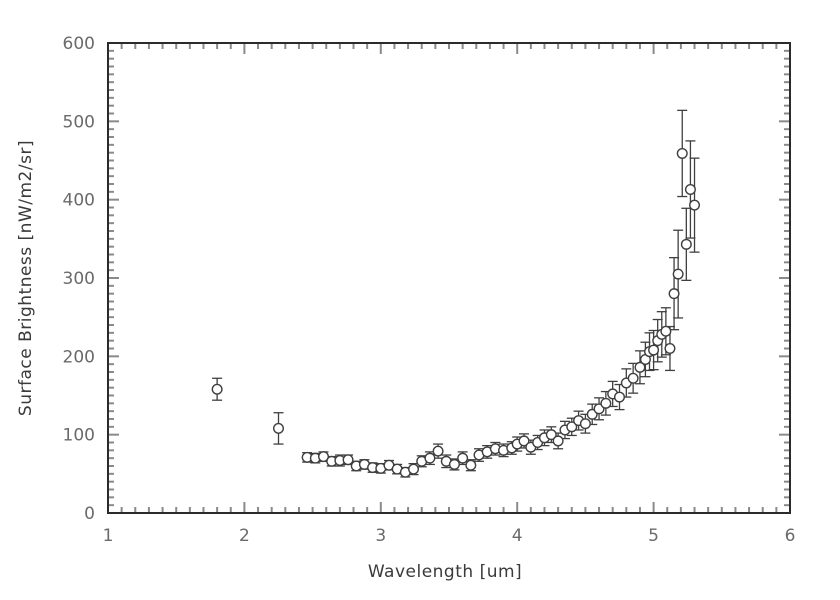 This screenshot has height=600, width=840. I want to click on y-axis-tick-labels: 0 100 200 300 400 500 600, so click(79, 279).